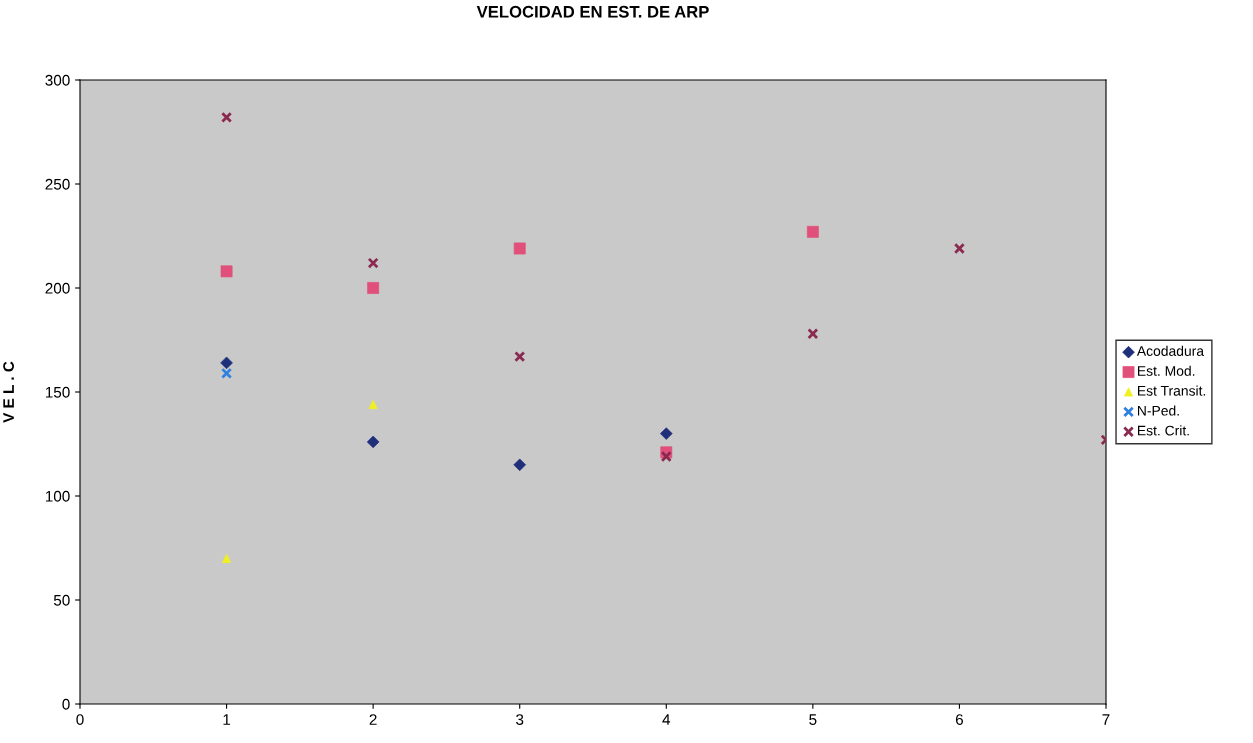 The height and width of the screenshot is (743, 1253). Describe the element at coordinates (666, 719) in the screenshot. I see `x-tick-label: 4` at that location.